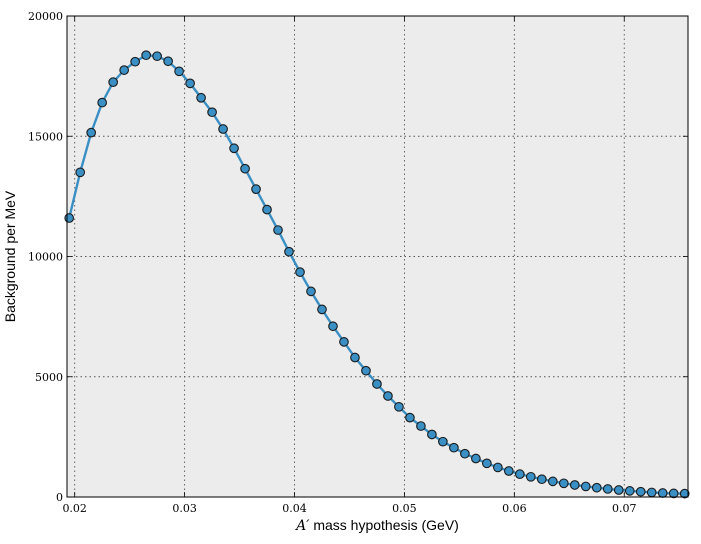 The width and height of the screenshot is (701, 544). Describe the element at coordinates (302, 526) in the screenshot. I see `x-axis-label-prefix: A′` at that location.